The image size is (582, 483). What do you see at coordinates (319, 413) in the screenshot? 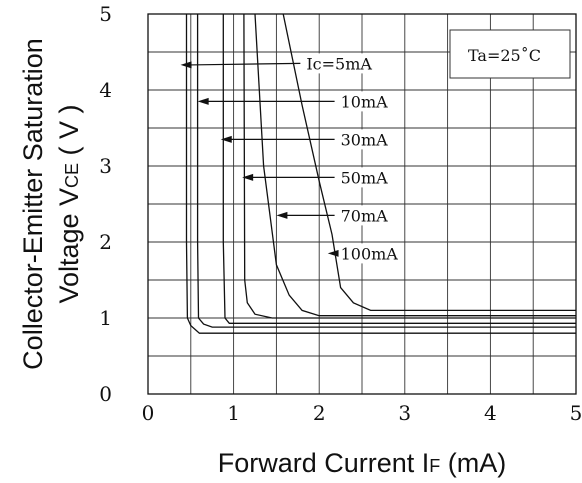
I see `x-tick-label: 2` at bounding box center [319, 413].